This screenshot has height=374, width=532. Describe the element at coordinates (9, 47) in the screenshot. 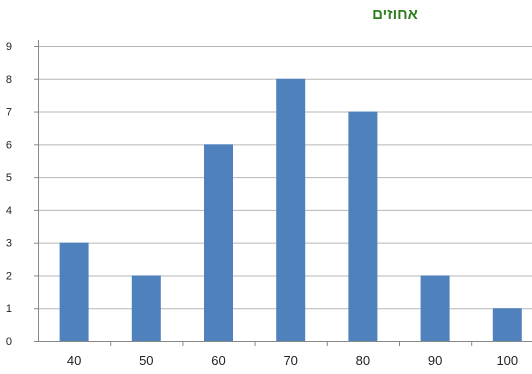

I see `y-tick-label: 9` at that location.